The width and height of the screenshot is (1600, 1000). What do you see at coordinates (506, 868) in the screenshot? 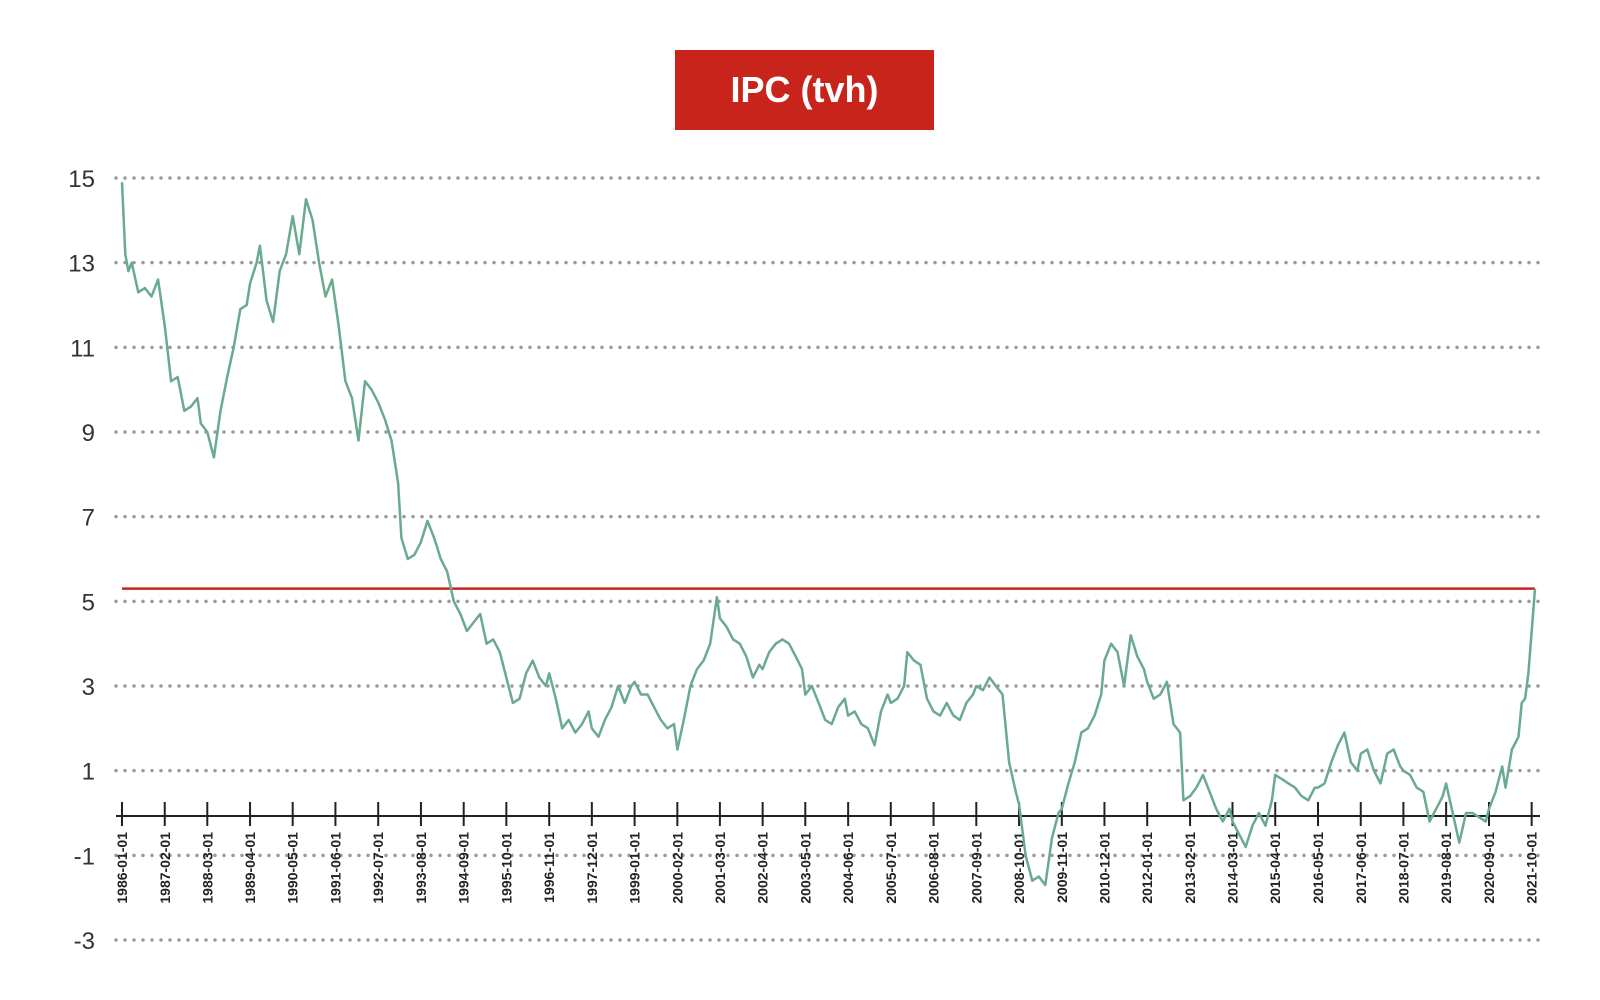
I see `x-tick-label: 1995-10-01` at bounding box center [506, 868].